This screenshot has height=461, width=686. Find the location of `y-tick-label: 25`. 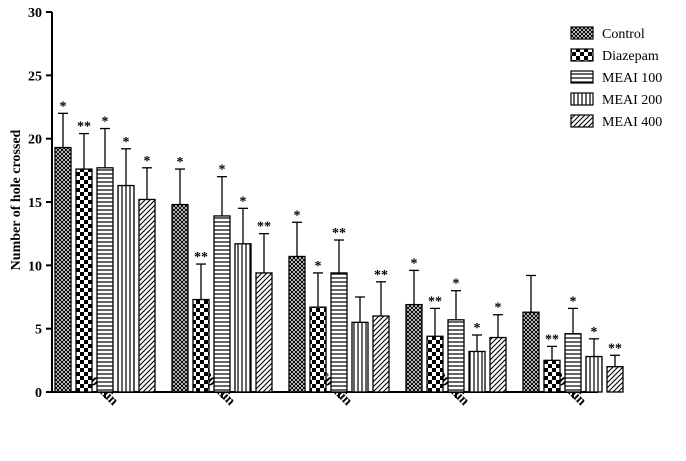

y-tick-label: 25 is located at coordinates (35, 76).